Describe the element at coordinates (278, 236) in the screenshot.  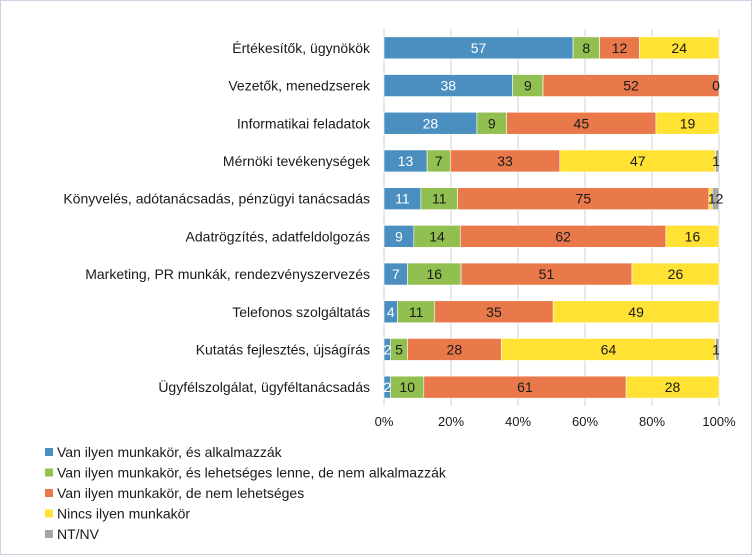
I see `category-label-5: Adatrögzítés, adatfeldolgozás` at that location.